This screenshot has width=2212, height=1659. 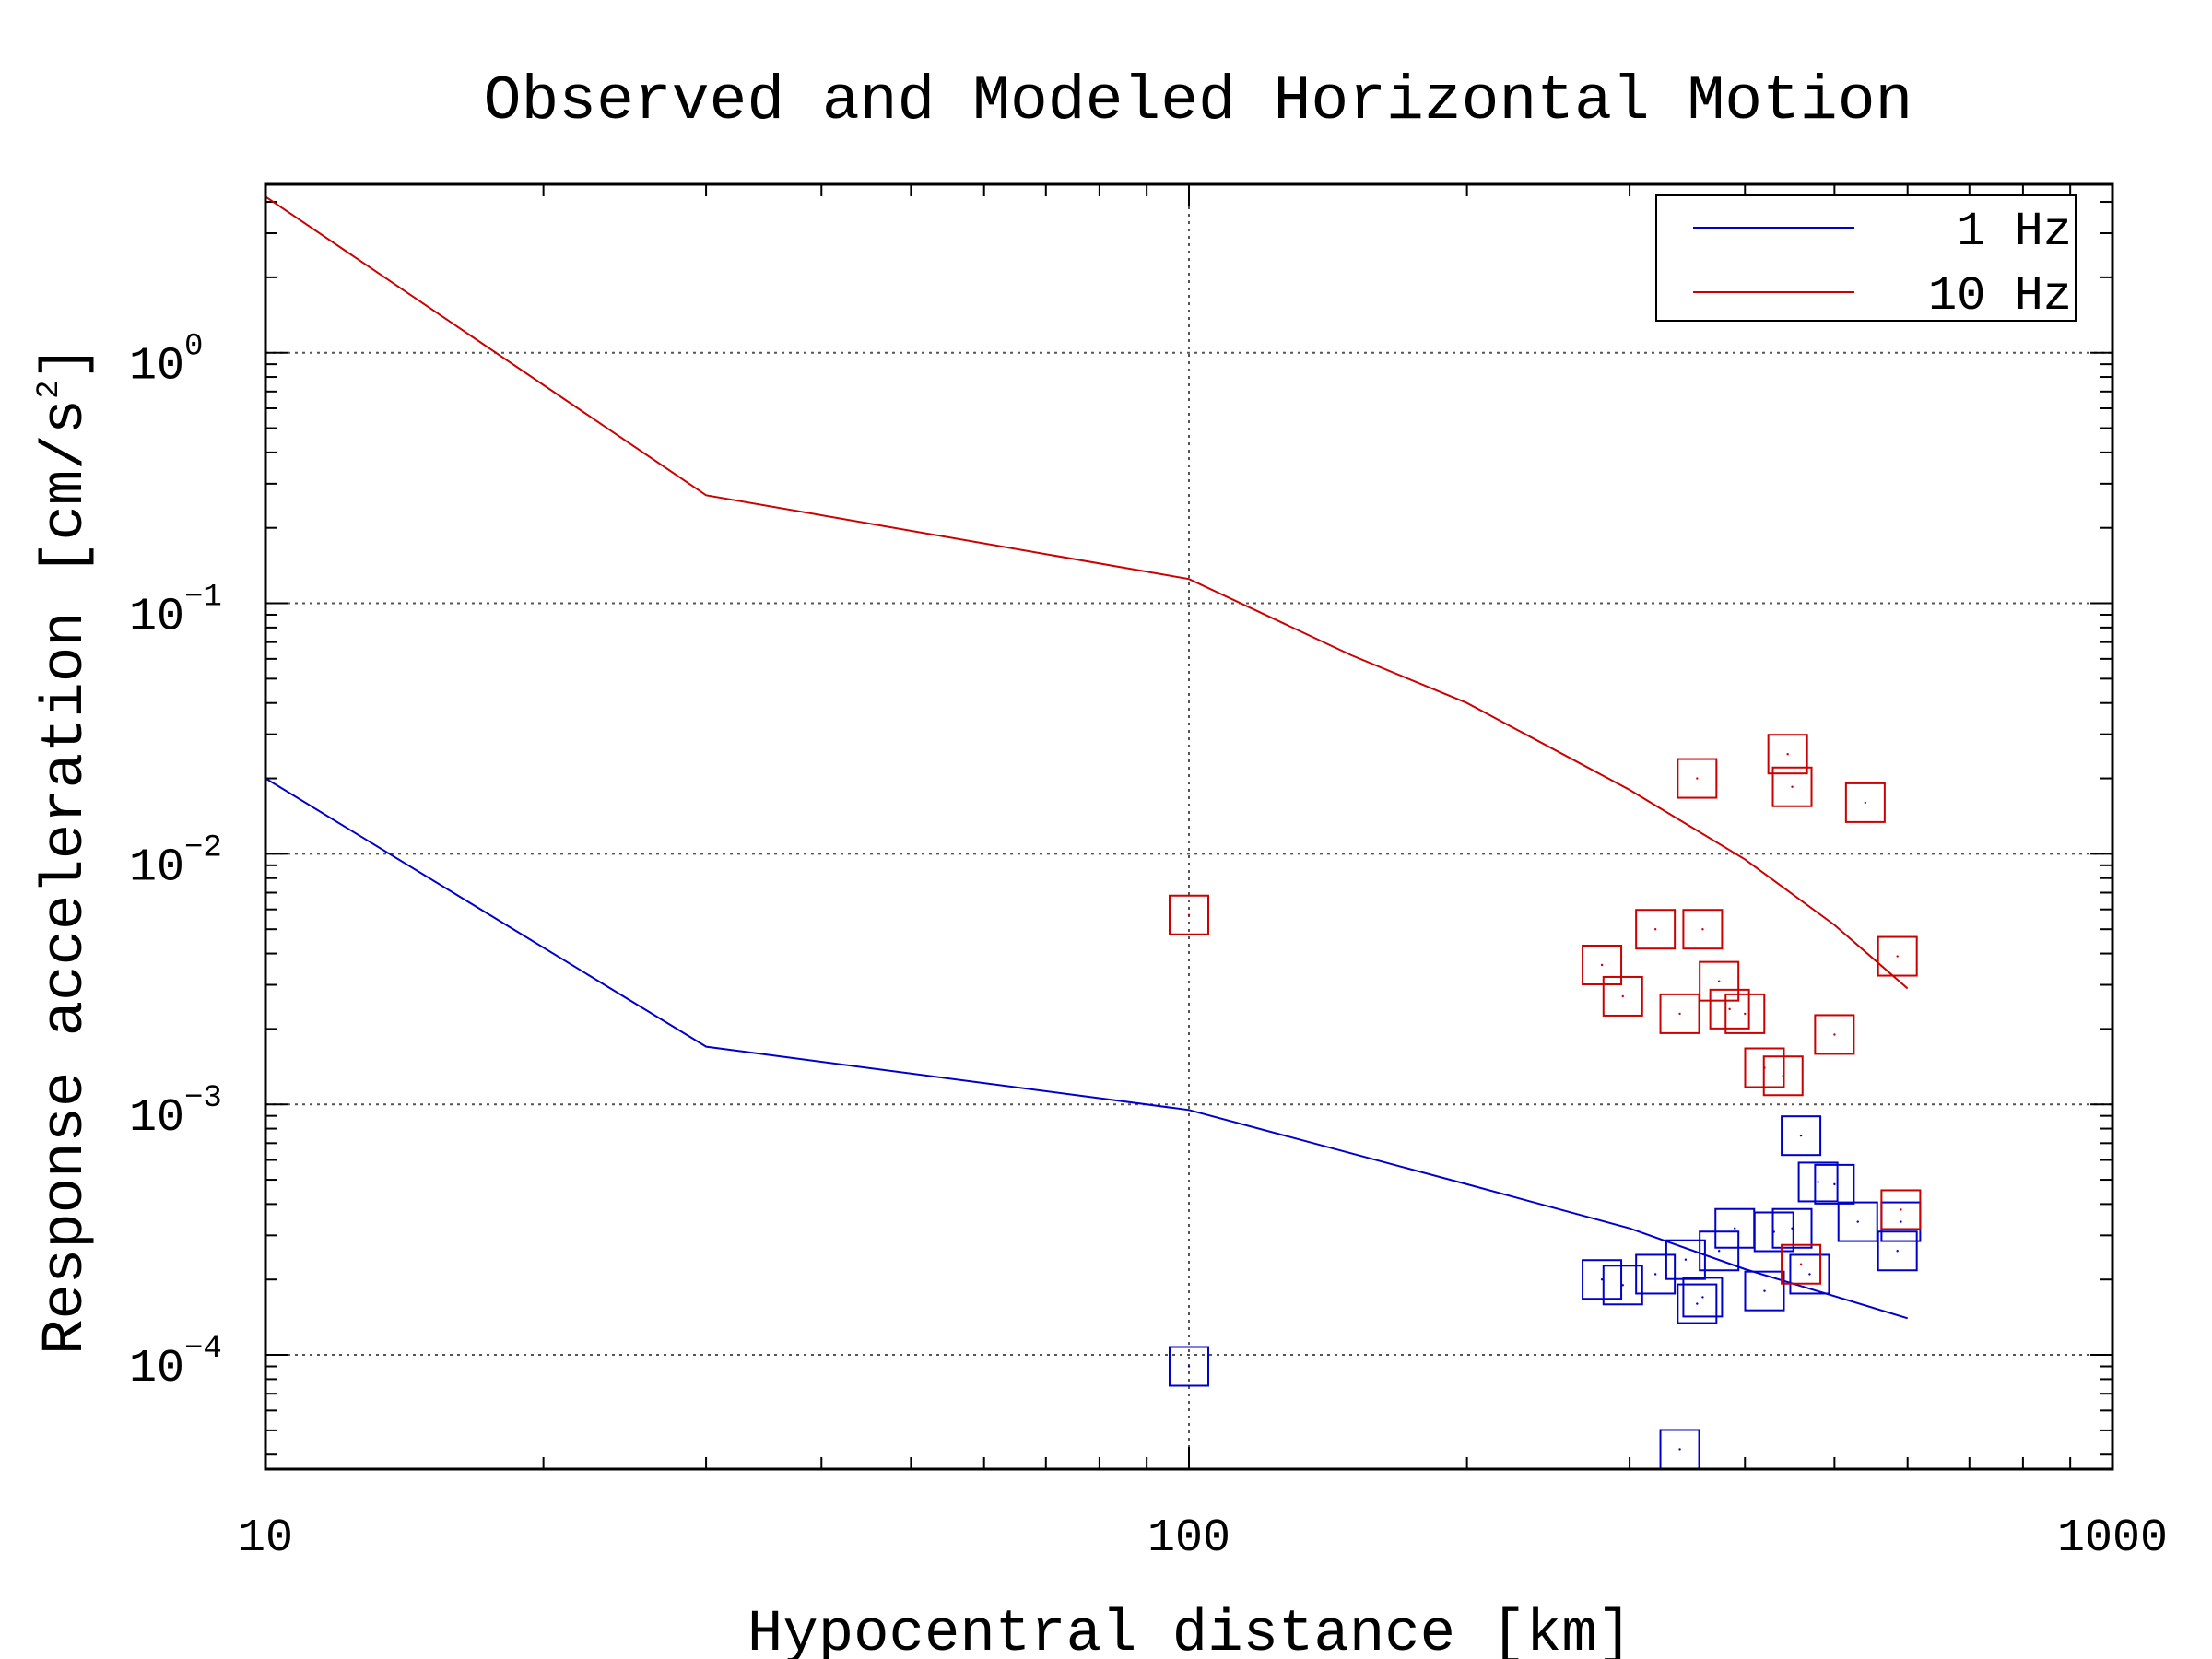 What do you see at coordinates (1198, 101) in the screenshot?
I see `chart-title: Observed and Modeled Horizontal Motion` at bounding box center [1198, 101].